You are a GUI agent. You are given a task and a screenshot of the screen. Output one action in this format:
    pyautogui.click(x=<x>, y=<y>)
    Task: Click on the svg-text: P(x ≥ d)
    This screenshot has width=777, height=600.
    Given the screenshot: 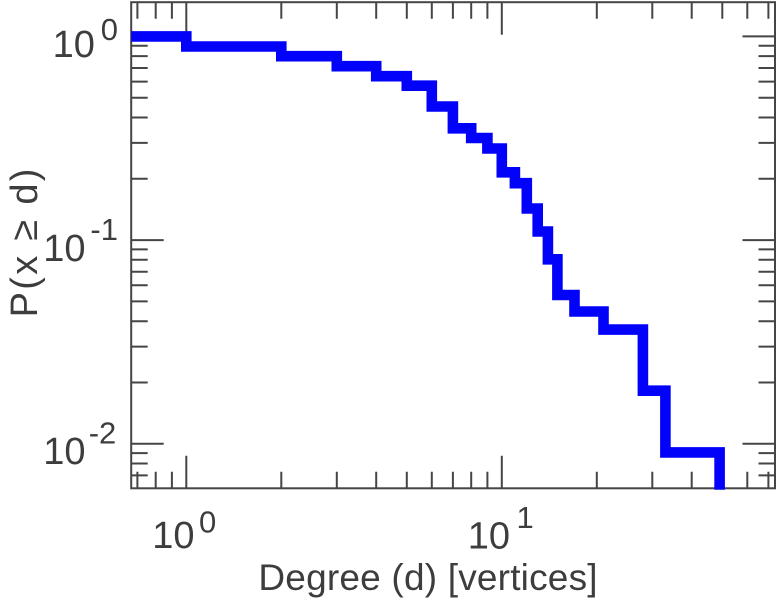 What is the action you would take?
    pyautogui.click(x=25, y=241)
    